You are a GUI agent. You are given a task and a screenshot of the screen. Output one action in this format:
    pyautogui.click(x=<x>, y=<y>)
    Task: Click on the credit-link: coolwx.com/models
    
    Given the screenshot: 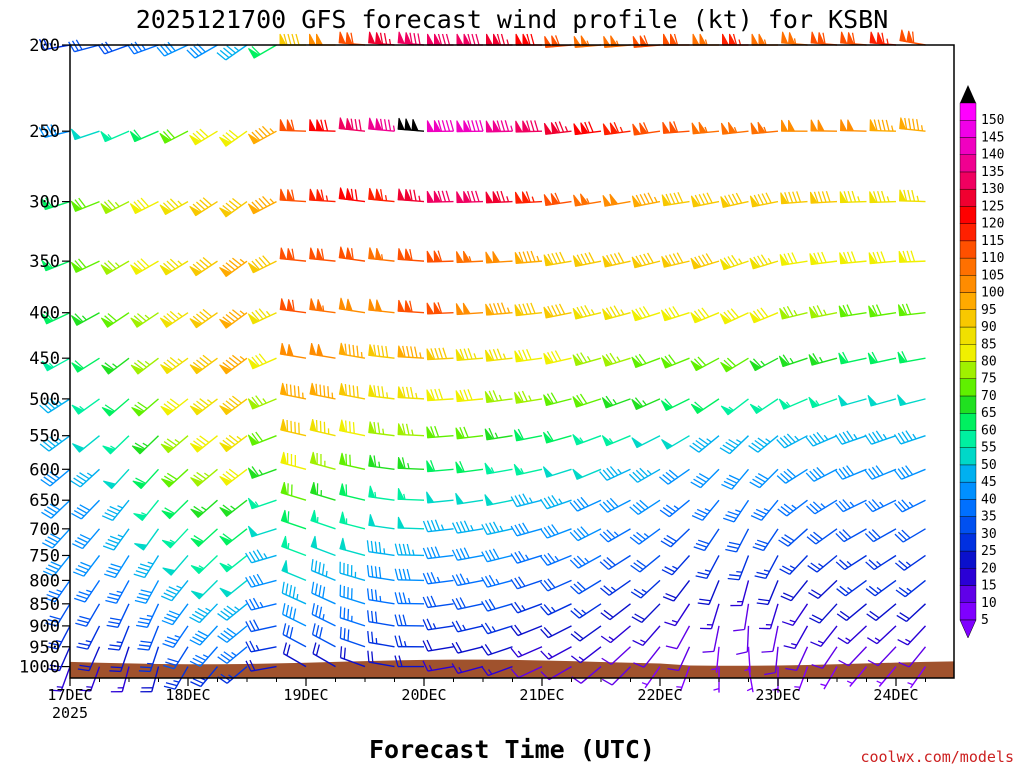 What is the action you would take?
    pyautogui.click(x=937, y=757)
    